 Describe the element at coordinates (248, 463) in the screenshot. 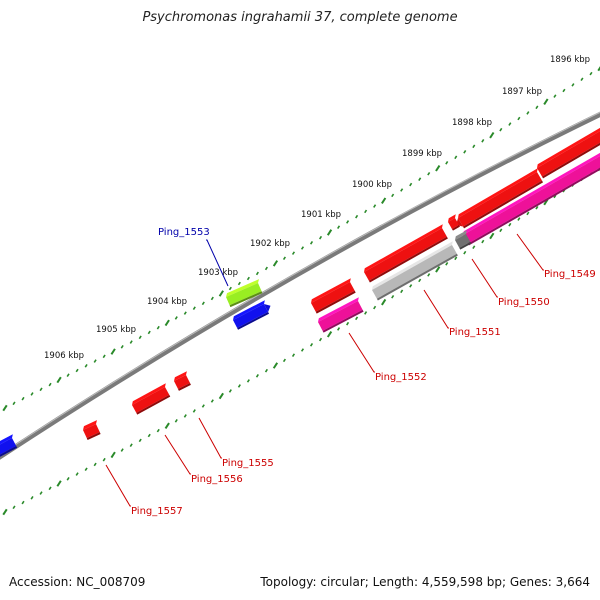

I see `gene-label: Ping_1555` at that location.